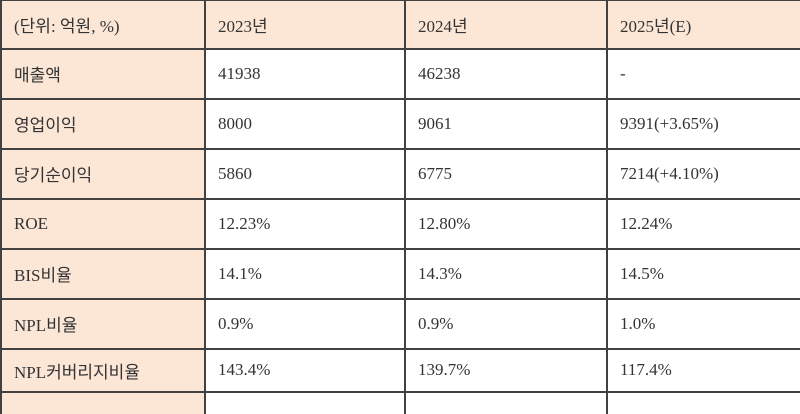 This screenshot has width=800, height=414. I want to click on value-cell: 8000, so click(305, 123).